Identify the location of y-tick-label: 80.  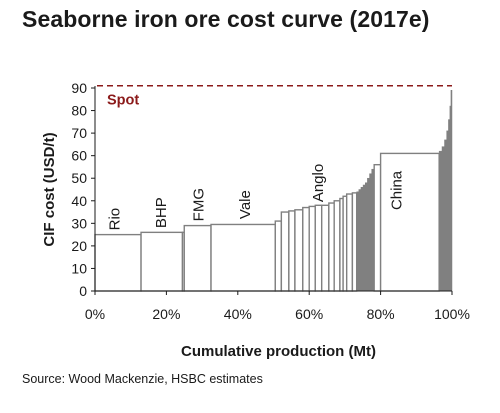
(79, 111).